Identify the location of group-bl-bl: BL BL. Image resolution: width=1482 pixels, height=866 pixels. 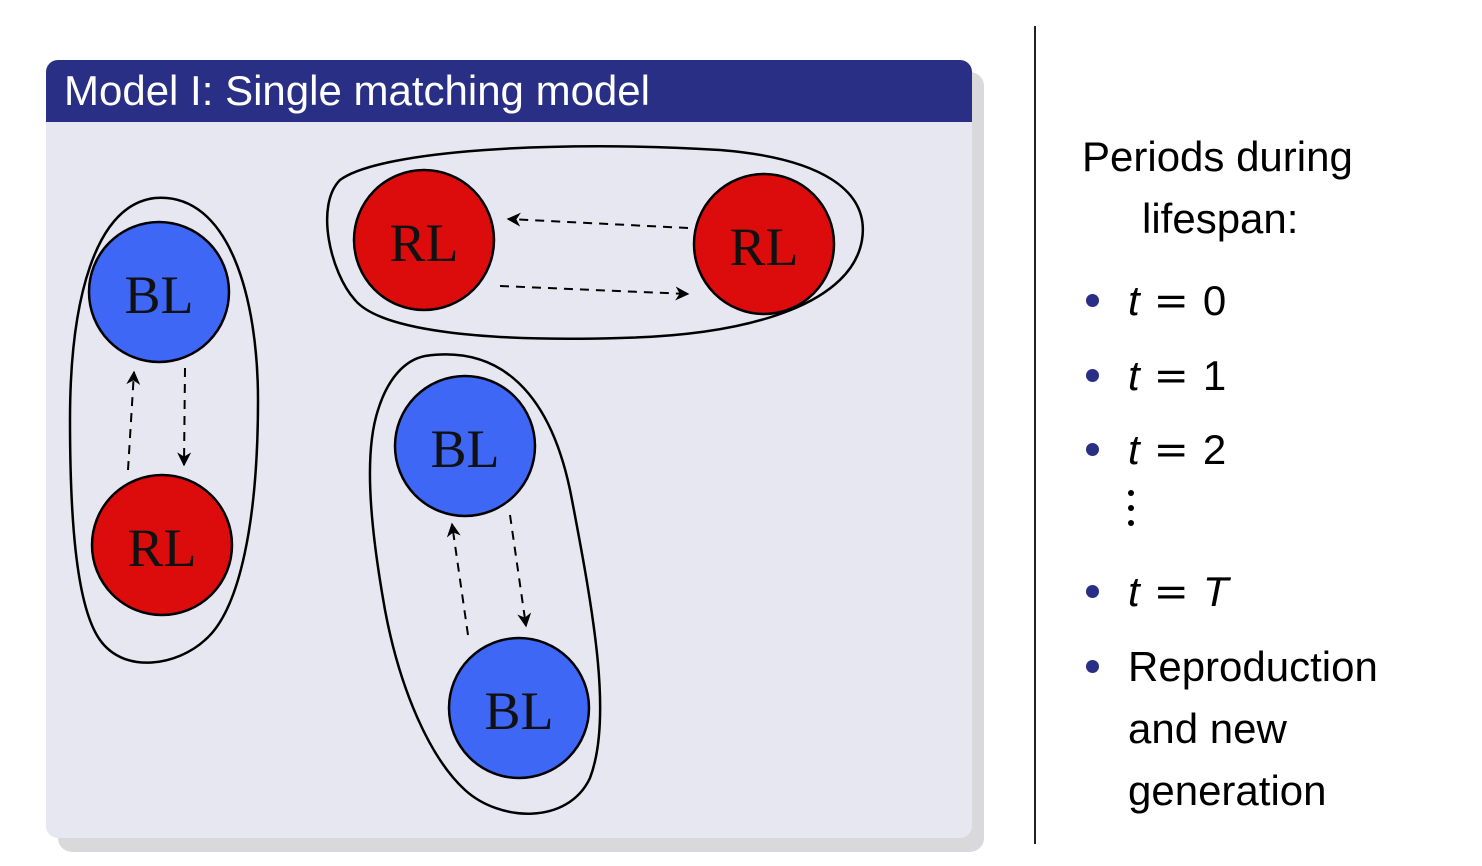
(485, 584).